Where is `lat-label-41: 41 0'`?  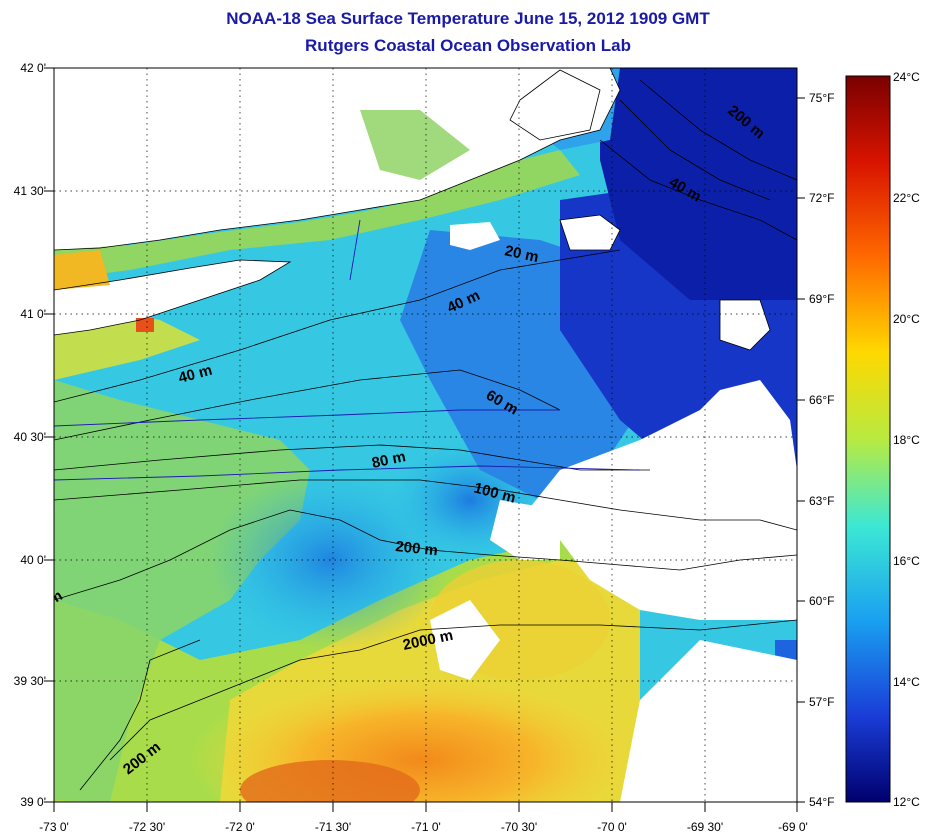
lat-label-41: 41 0' is located at coordinates (33, 314).